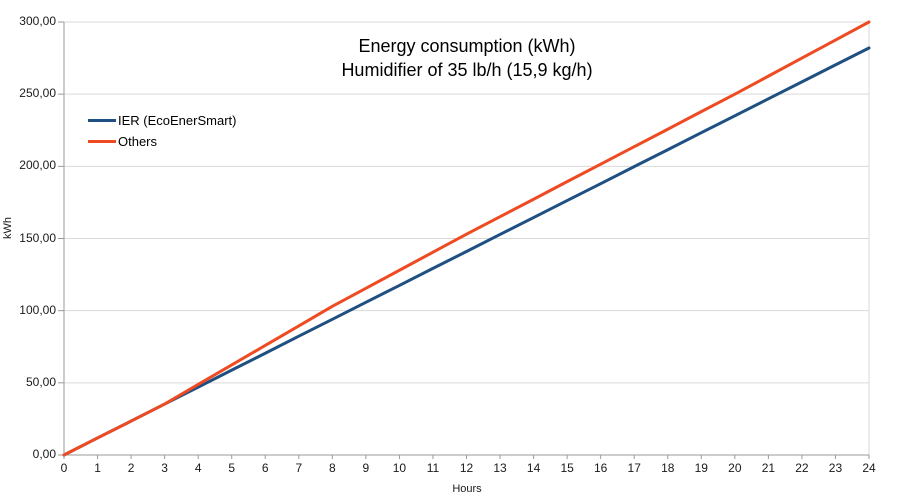 The height and width of the screenshot is (500, 897). What do you see at coordinates (567, 468) in the screenshot?
I see `x-tick-label: 15` at bounding box center [567, 468].